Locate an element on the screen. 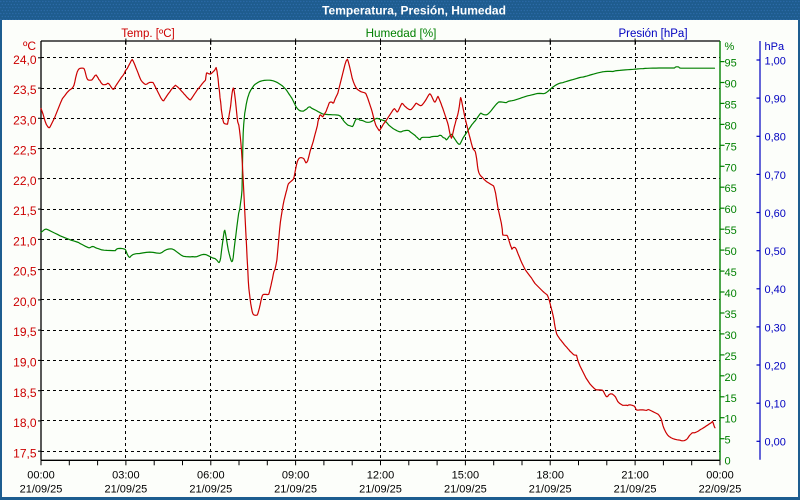 This screenshot has width=800, height=500. svg-text: 21:00 is located at coordinates (635, 476).